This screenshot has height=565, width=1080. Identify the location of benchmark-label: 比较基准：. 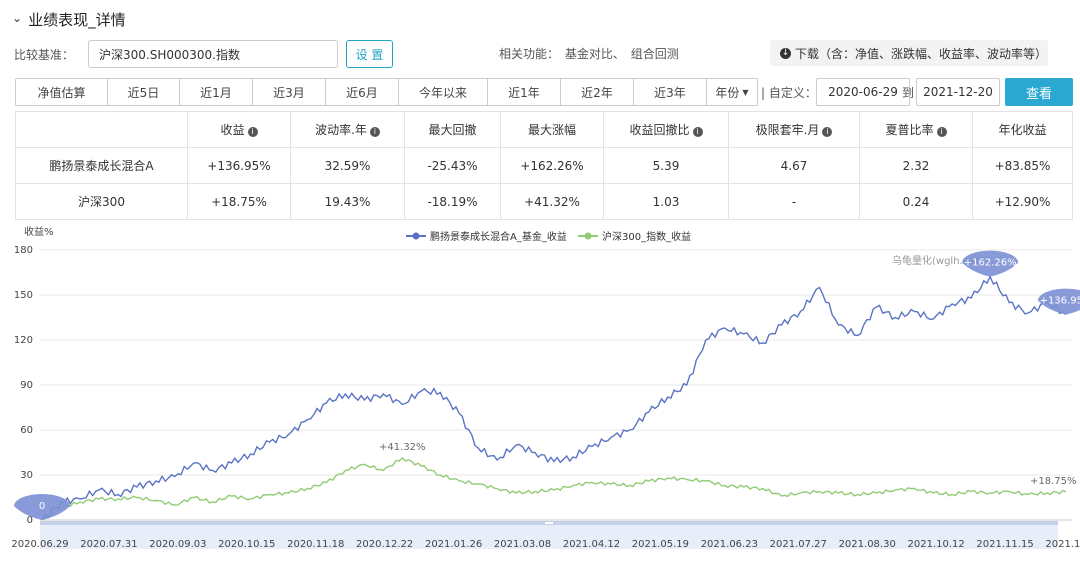
(44, 55).